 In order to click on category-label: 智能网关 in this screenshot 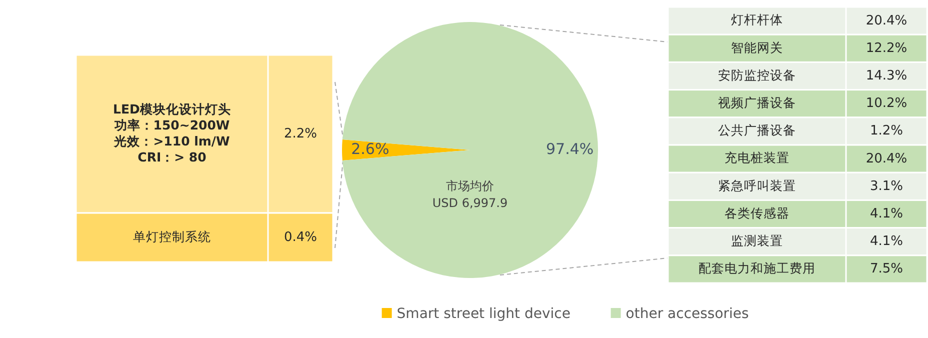, I will do `click(757, 47)`.